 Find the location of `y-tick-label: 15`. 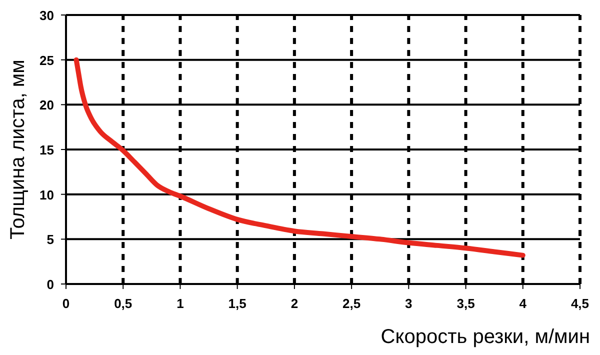

y-tick-label: 15 is located at coordinates (47, 150).